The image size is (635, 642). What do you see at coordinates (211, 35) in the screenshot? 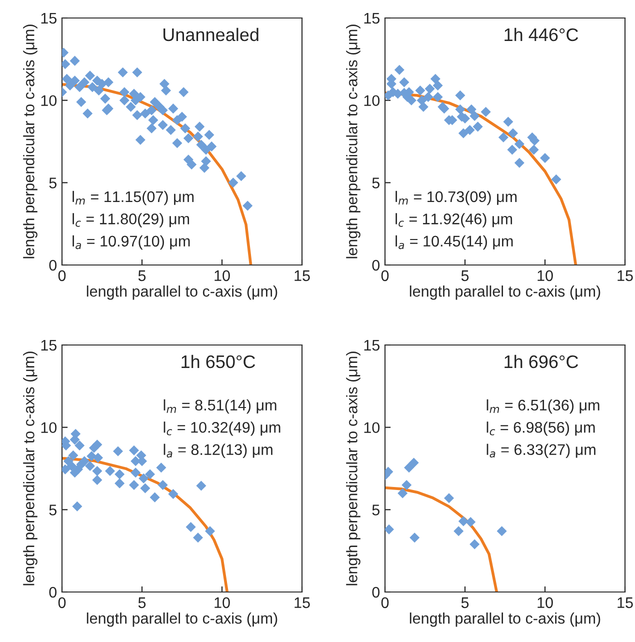
I see `chart-title: Unannealed` at bounding box center [211, 35].